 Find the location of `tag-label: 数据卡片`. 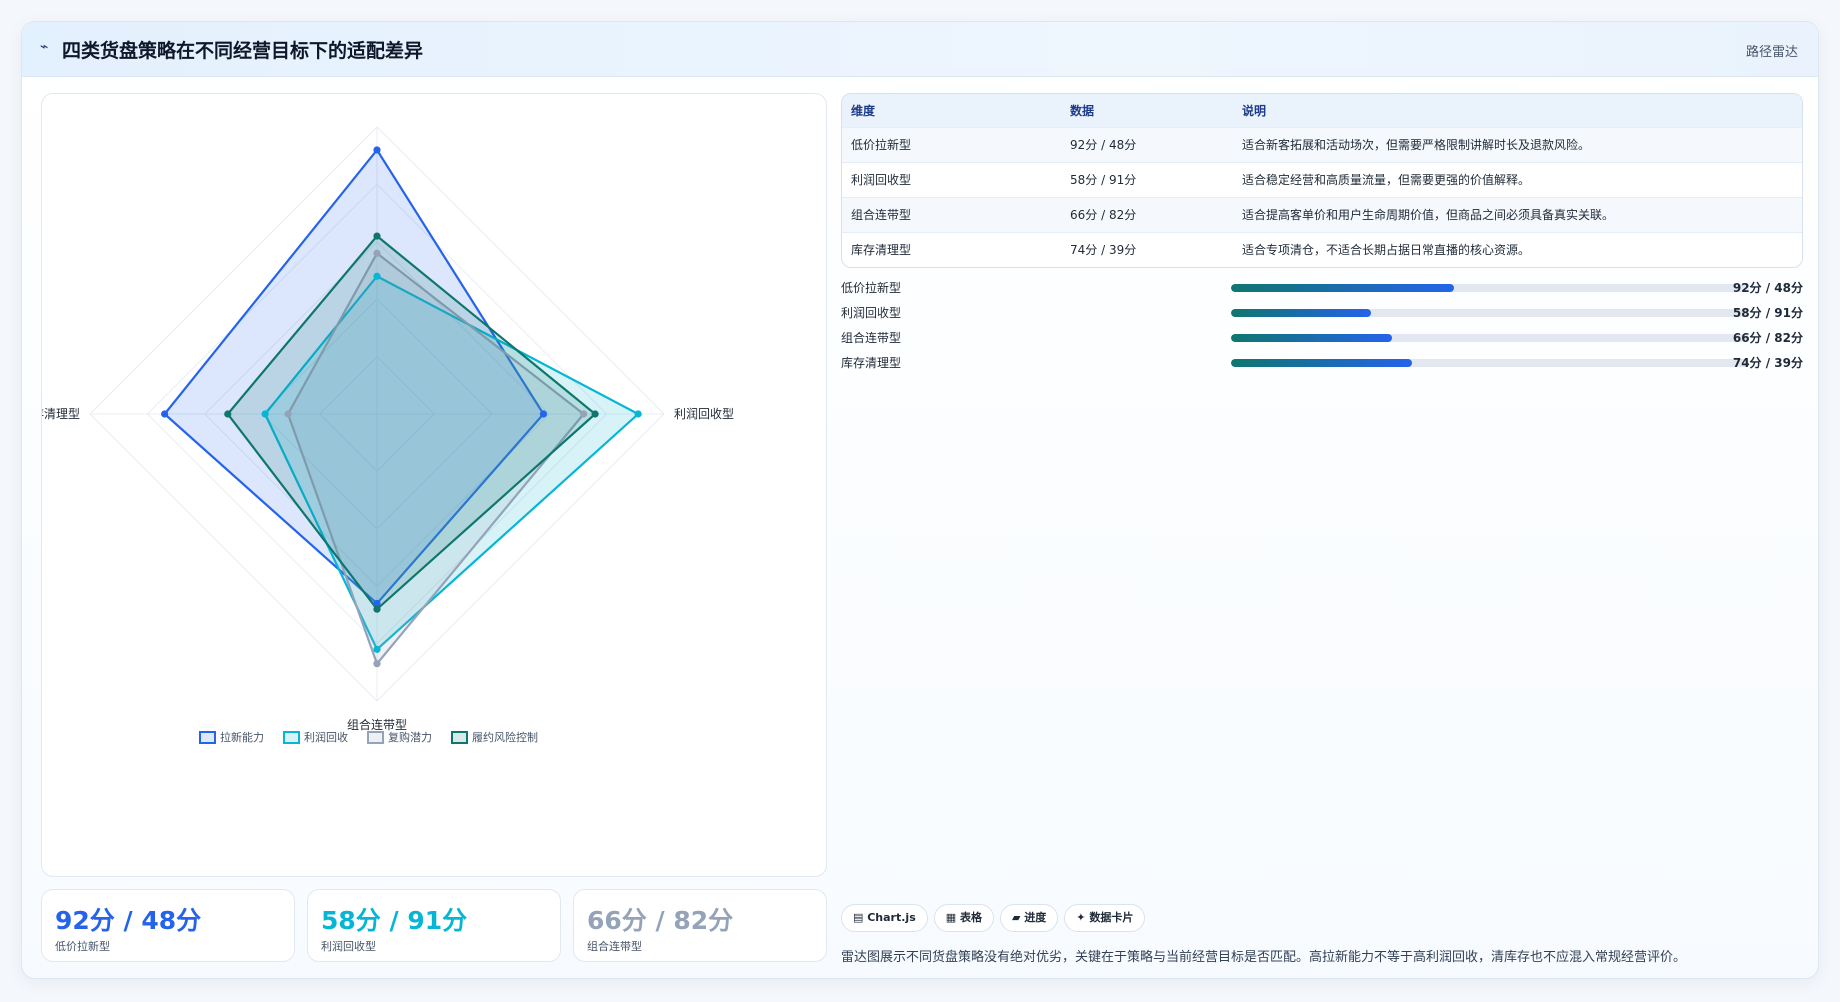

tag-label: 数据卡片 is located at coordinates (1111, 917).